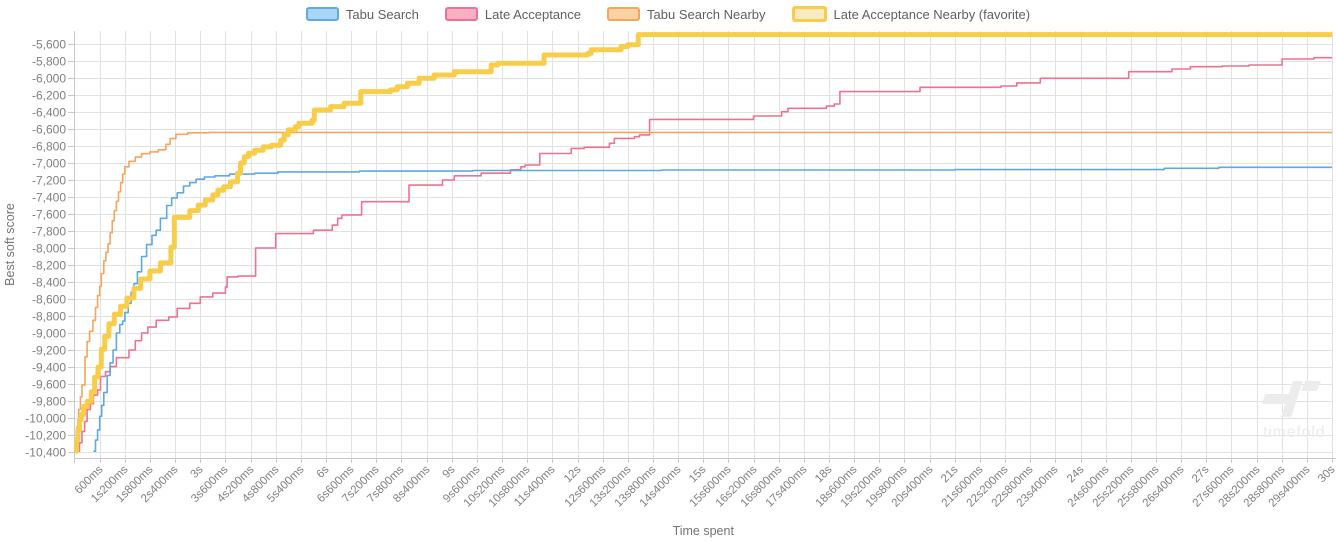 The image size is (1336, 542). Describe the element at coordinates (49, 79) in the screenshot. I see `y-tick-label: -6,000` at that location.